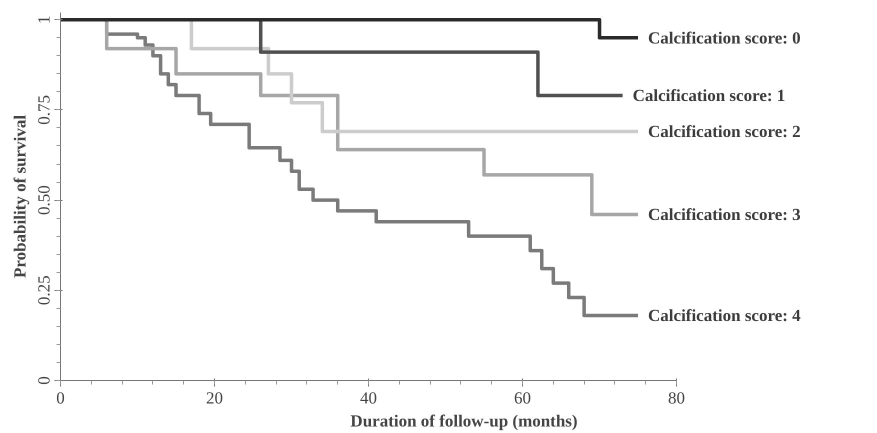  I want to click on y-tick-label: 0, so click(44, 380).